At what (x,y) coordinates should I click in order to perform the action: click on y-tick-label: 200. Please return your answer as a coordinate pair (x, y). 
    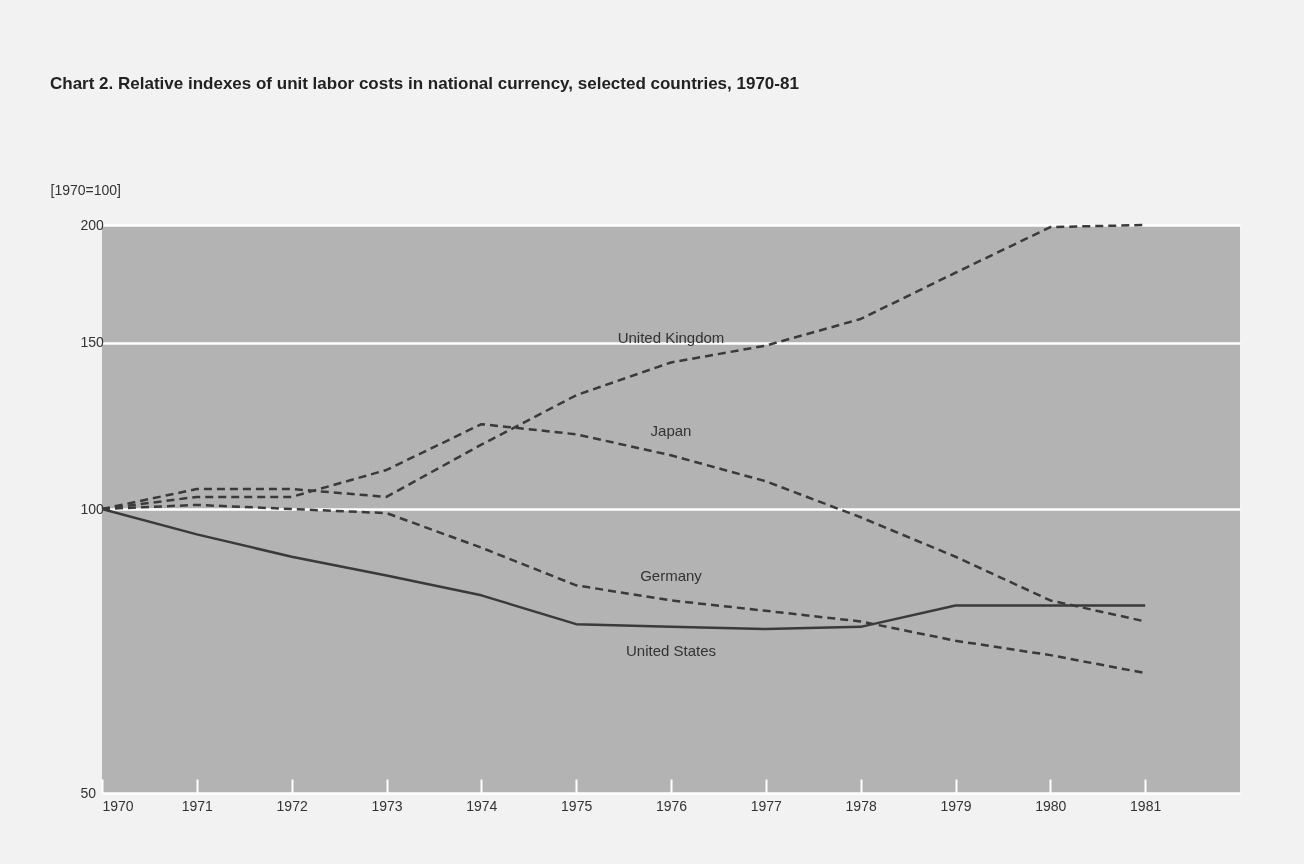
    Looking at the image, I should click on (92, 224).